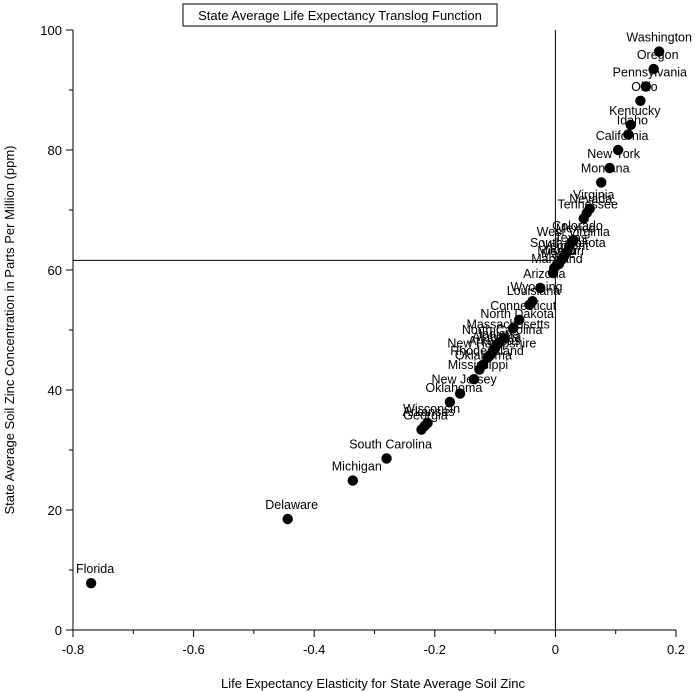  What do you see at coordinates (435, 649) in the screenshot?
I see `x-tick-label: -0.2` at bounding box center [435, 649].